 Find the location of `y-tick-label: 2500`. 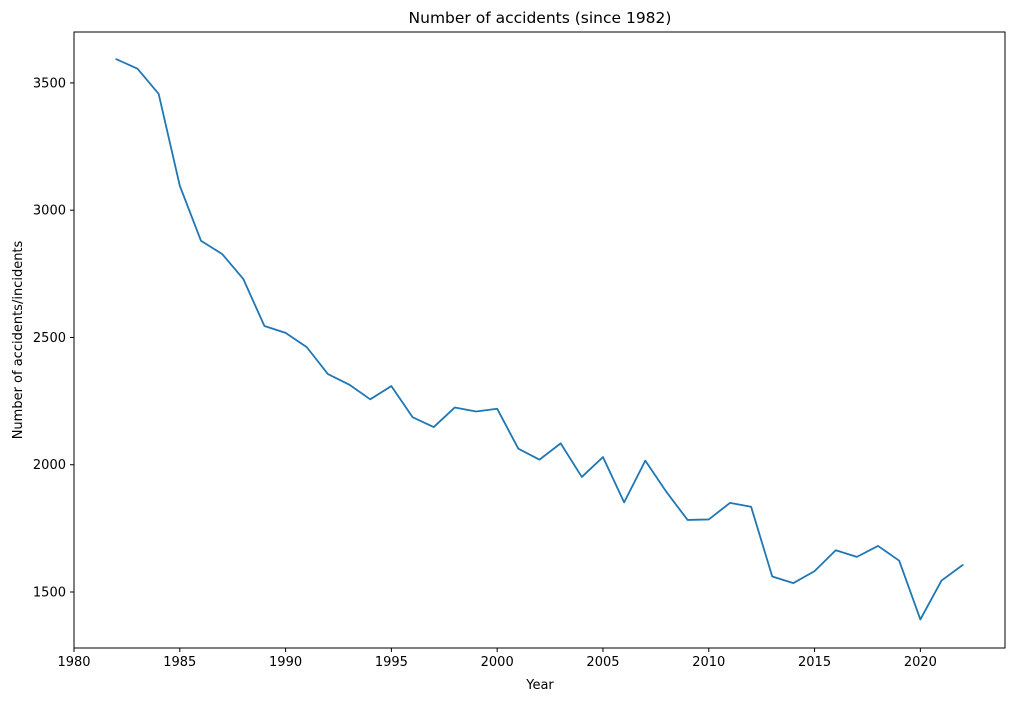

y-tick-label: 2500 is located at coordinates (49, 338).